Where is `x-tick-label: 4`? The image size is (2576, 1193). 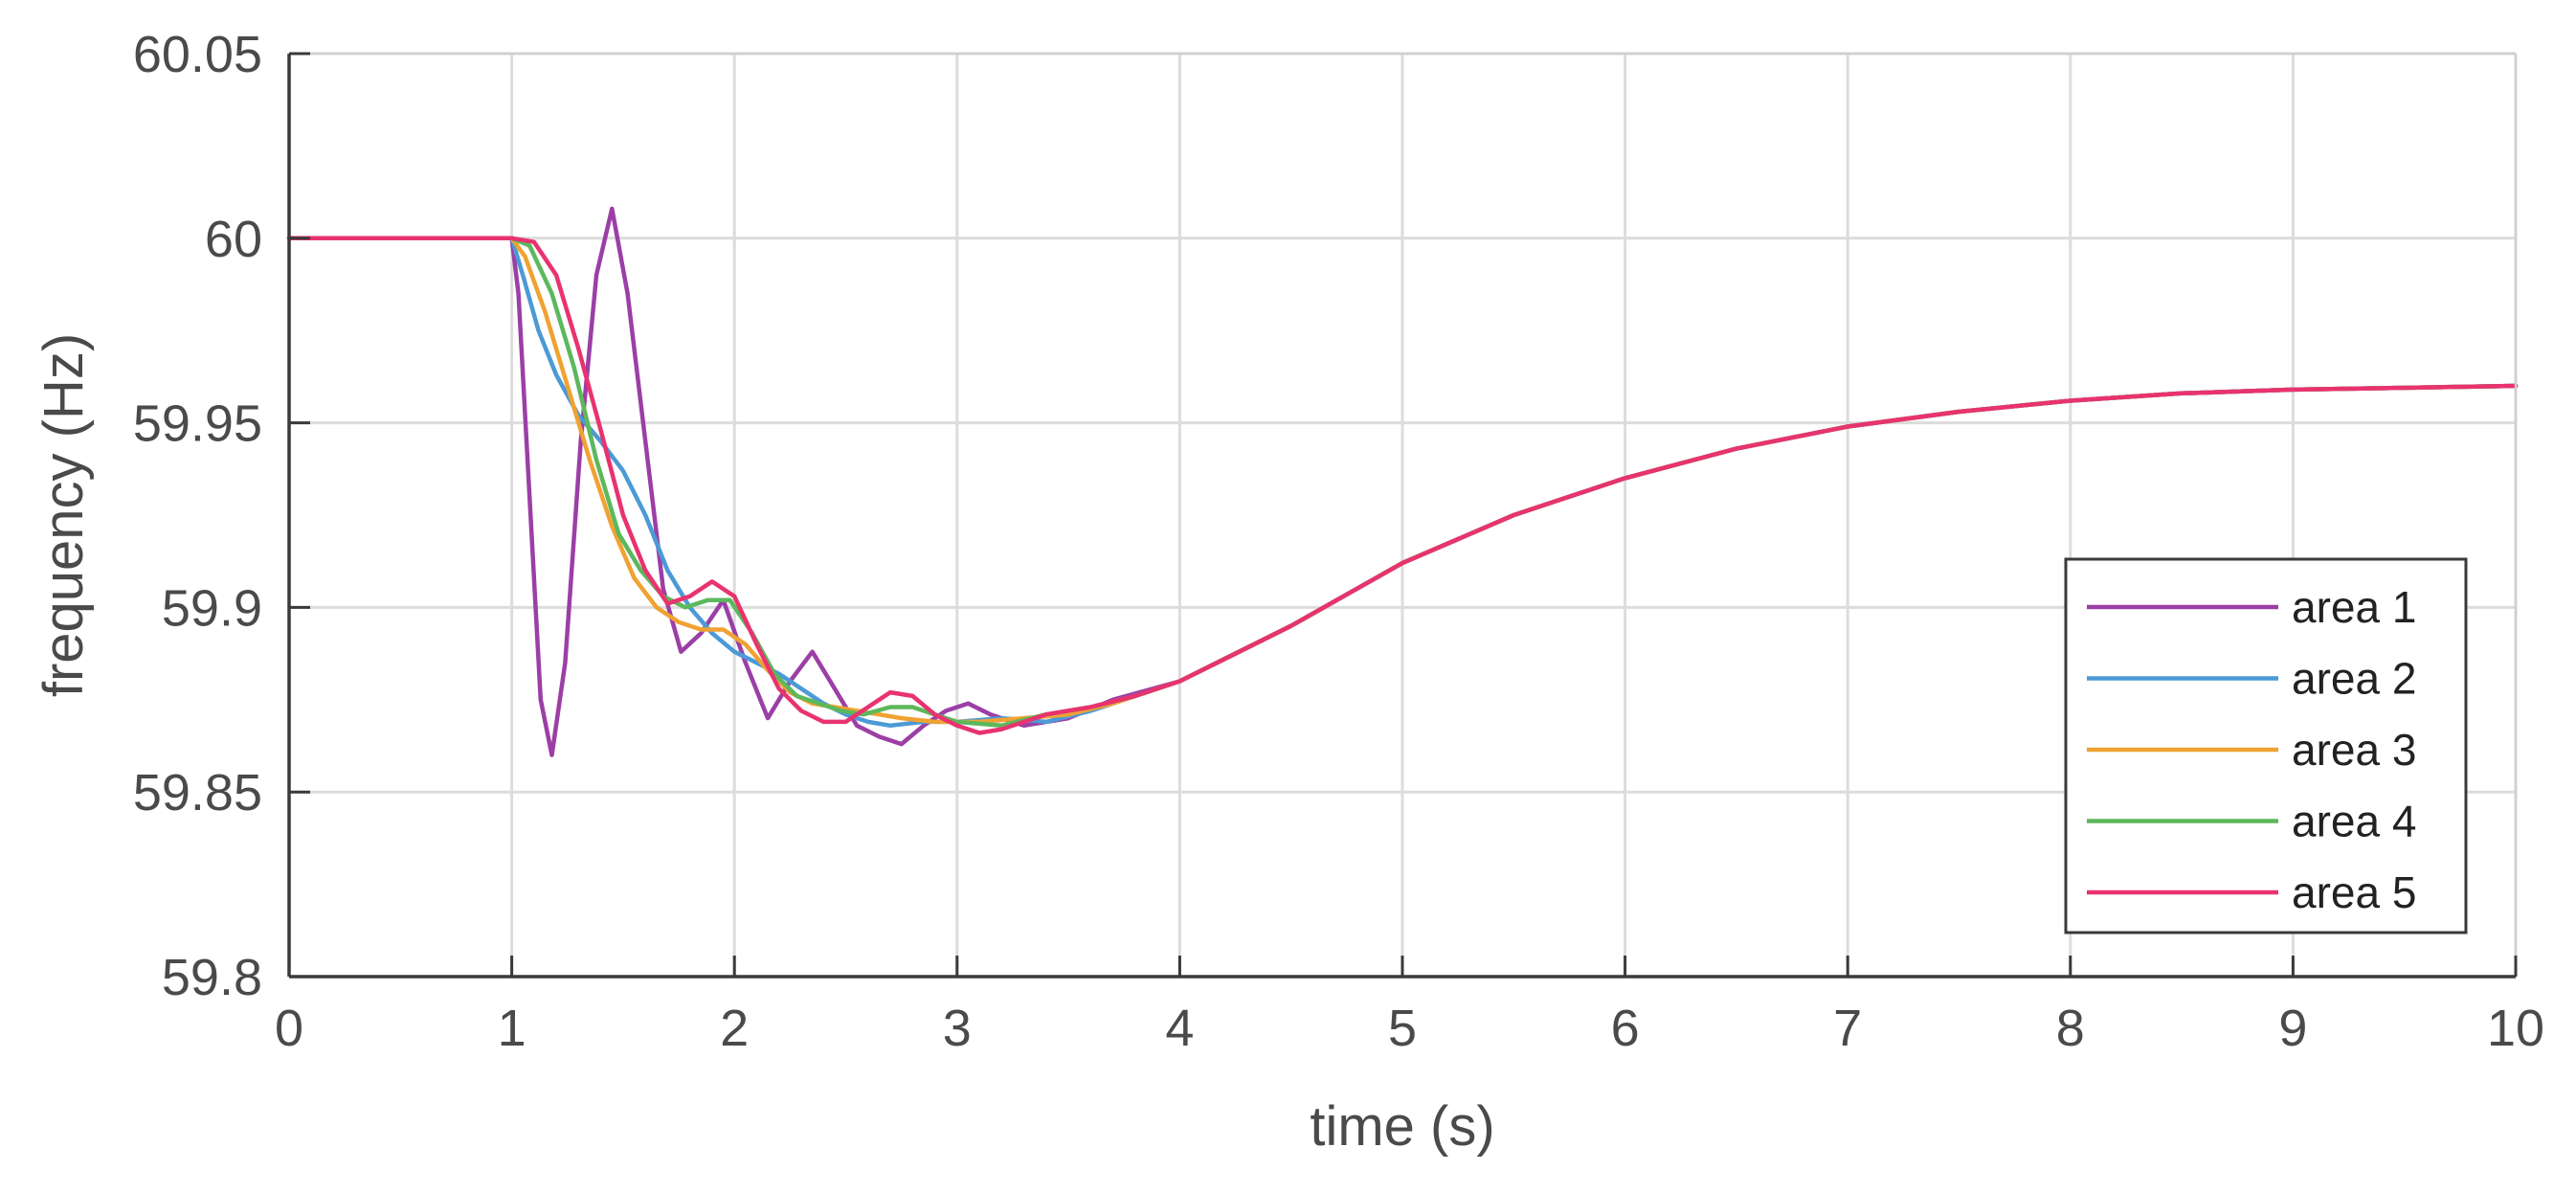
x-tick-label: 4 is located at coordinates (1179, 1028).